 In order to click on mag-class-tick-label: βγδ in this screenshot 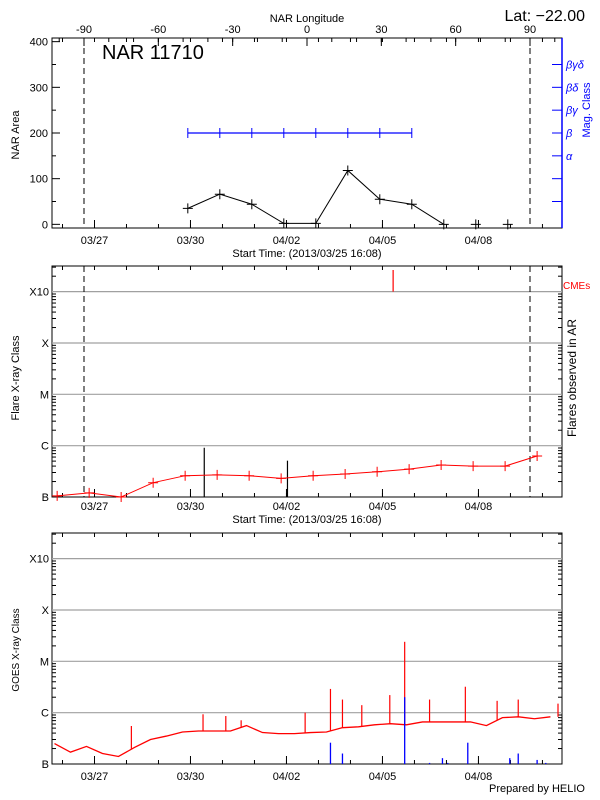, I will do `click(575, 65)`.